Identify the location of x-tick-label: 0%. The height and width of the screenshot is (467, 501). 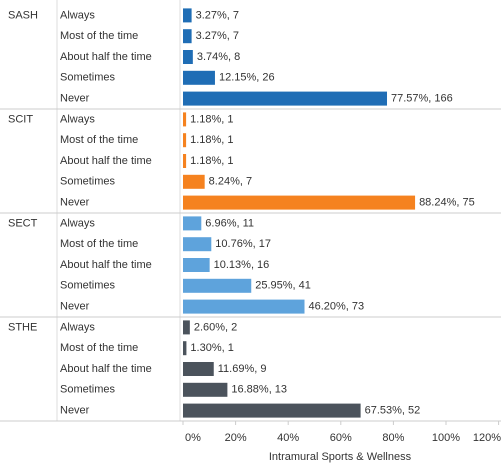
(193, 438).